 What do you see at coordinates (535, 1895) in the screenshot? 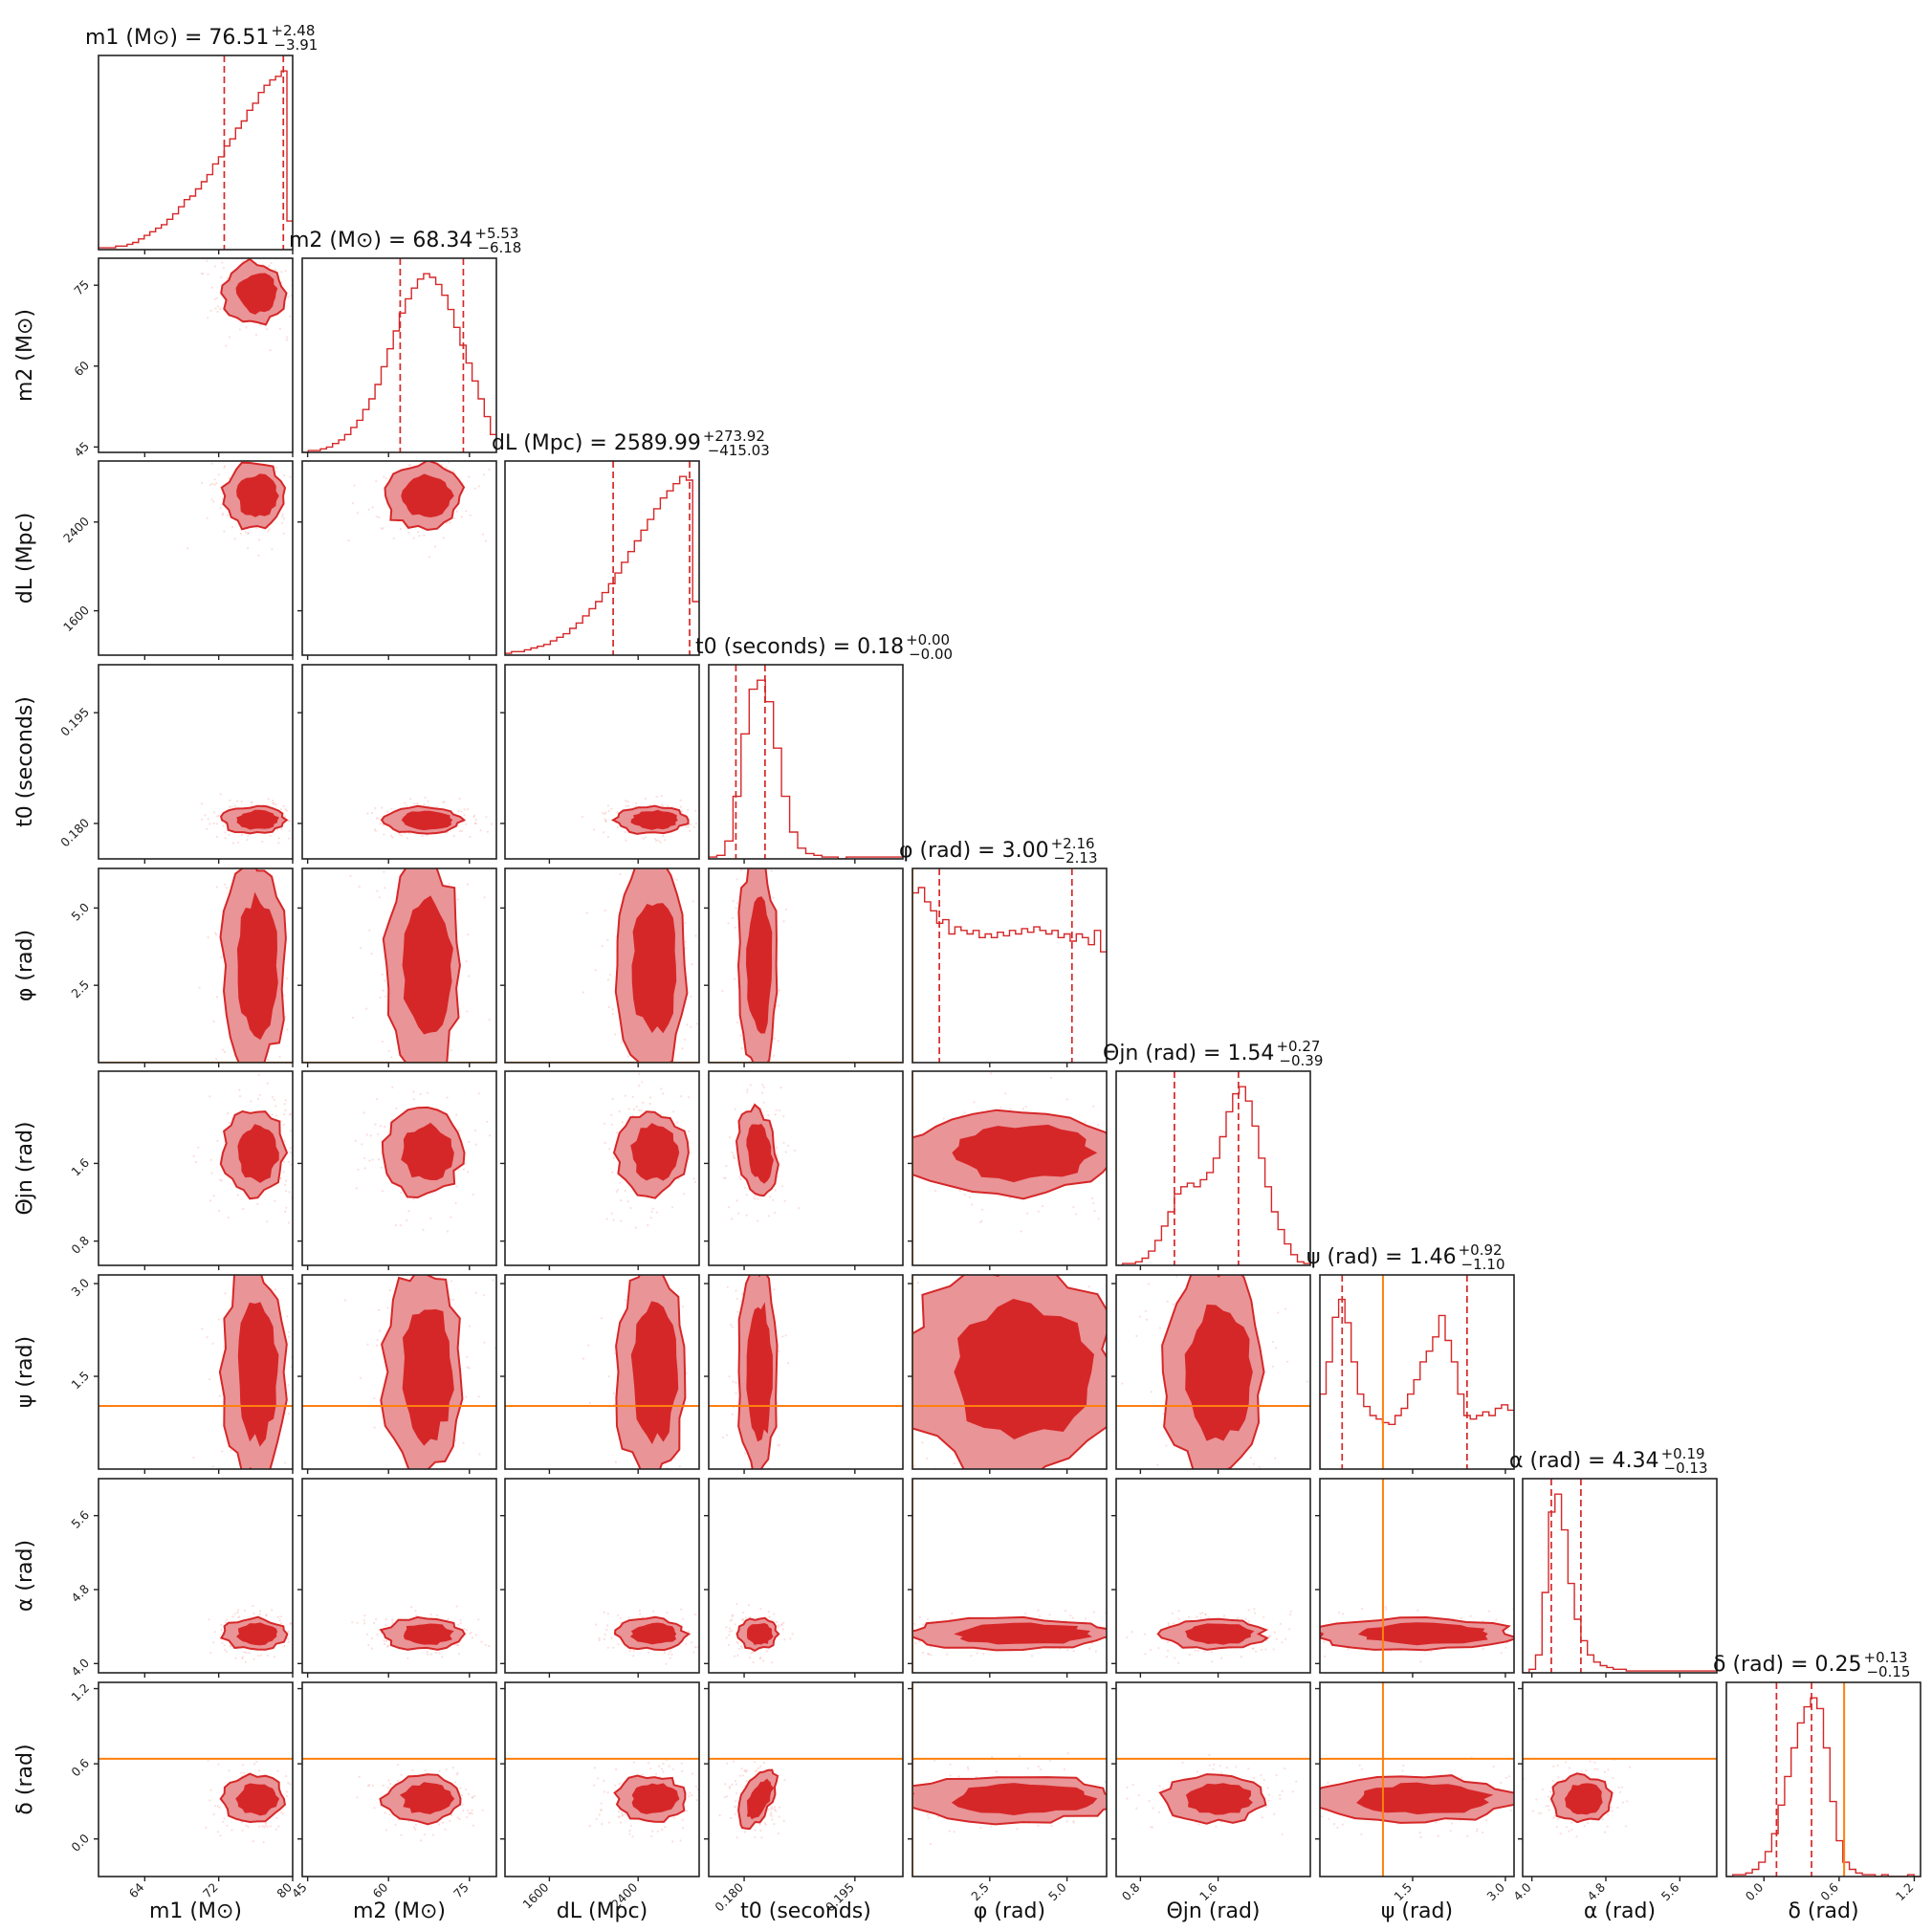
I see `x-tick-label: 1600` at bounding box center [535, 1895].